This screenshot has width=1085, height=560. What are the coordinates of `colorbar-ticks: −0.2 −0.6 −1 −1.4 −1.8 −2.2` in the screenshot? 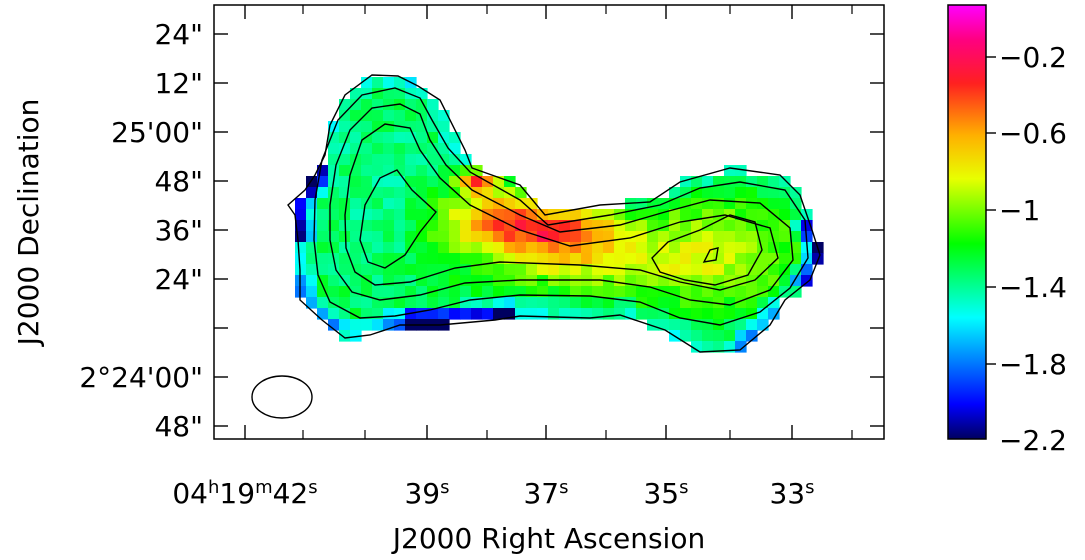 It's located at (1026, 249).